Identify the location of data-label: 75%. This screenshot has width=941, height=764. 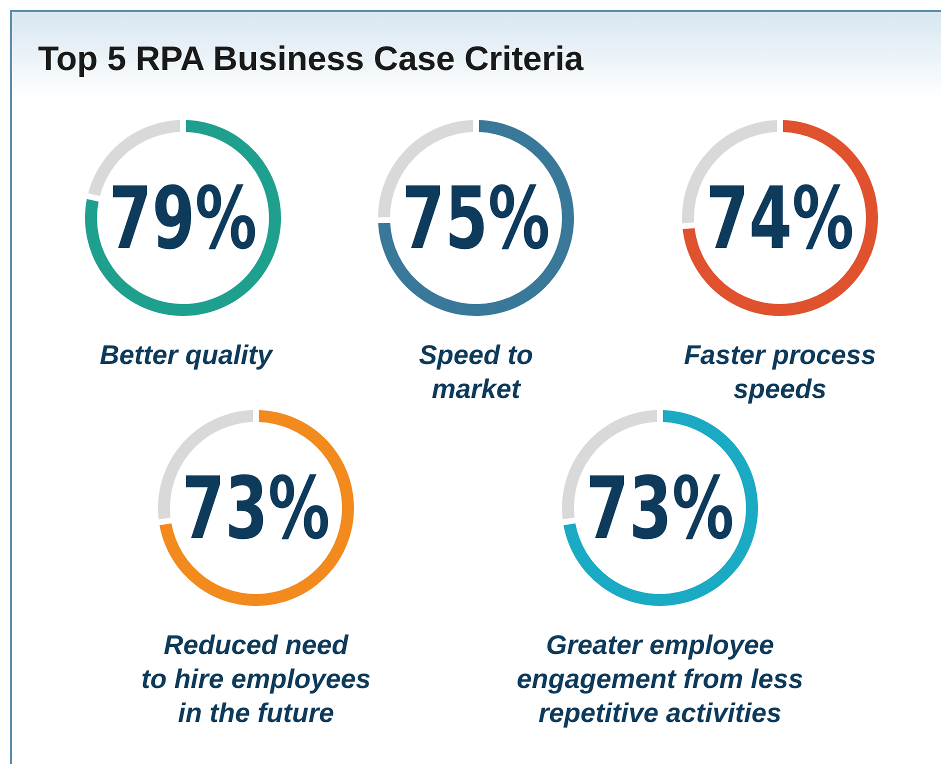
(476, 218).